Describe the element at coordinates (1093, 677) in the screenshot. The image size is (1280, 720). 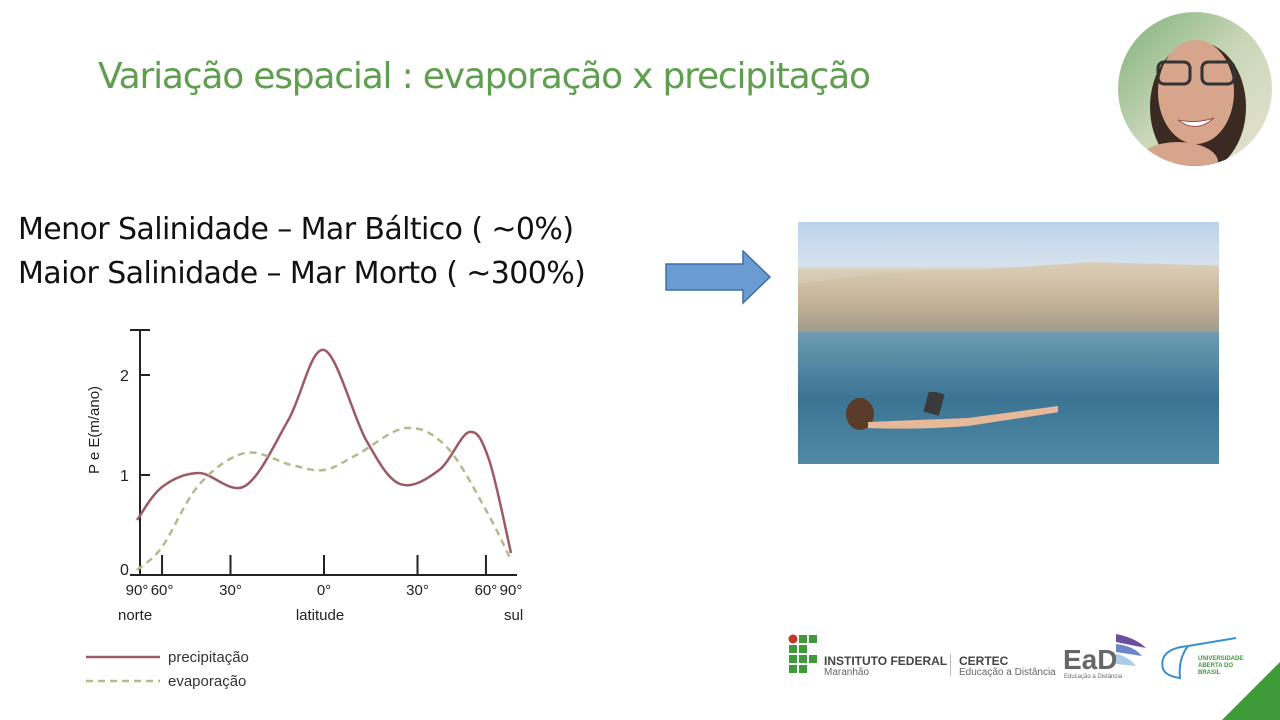
I see `ead-sub: Educação a Distância` at that location.